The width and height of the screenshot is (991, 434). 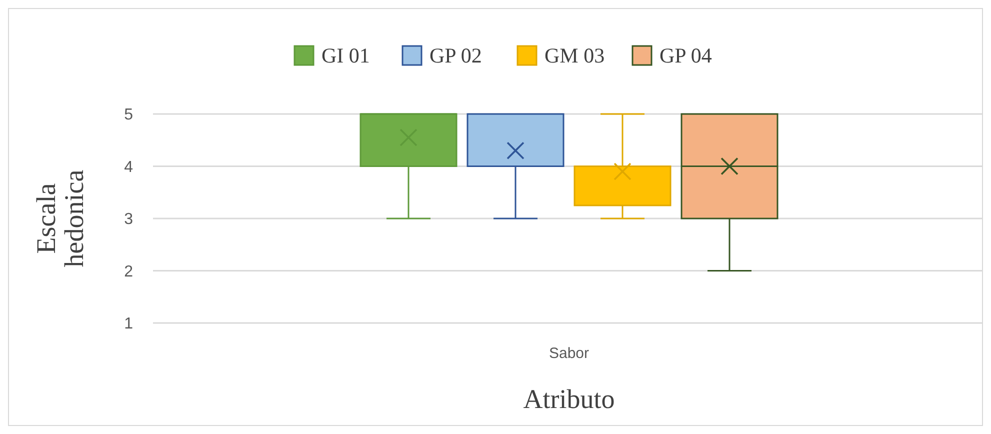 What do you see at coordinates (456, 55) in the screenshot?
I see `legend-label: GP 02` at bounding box center [456, 55].